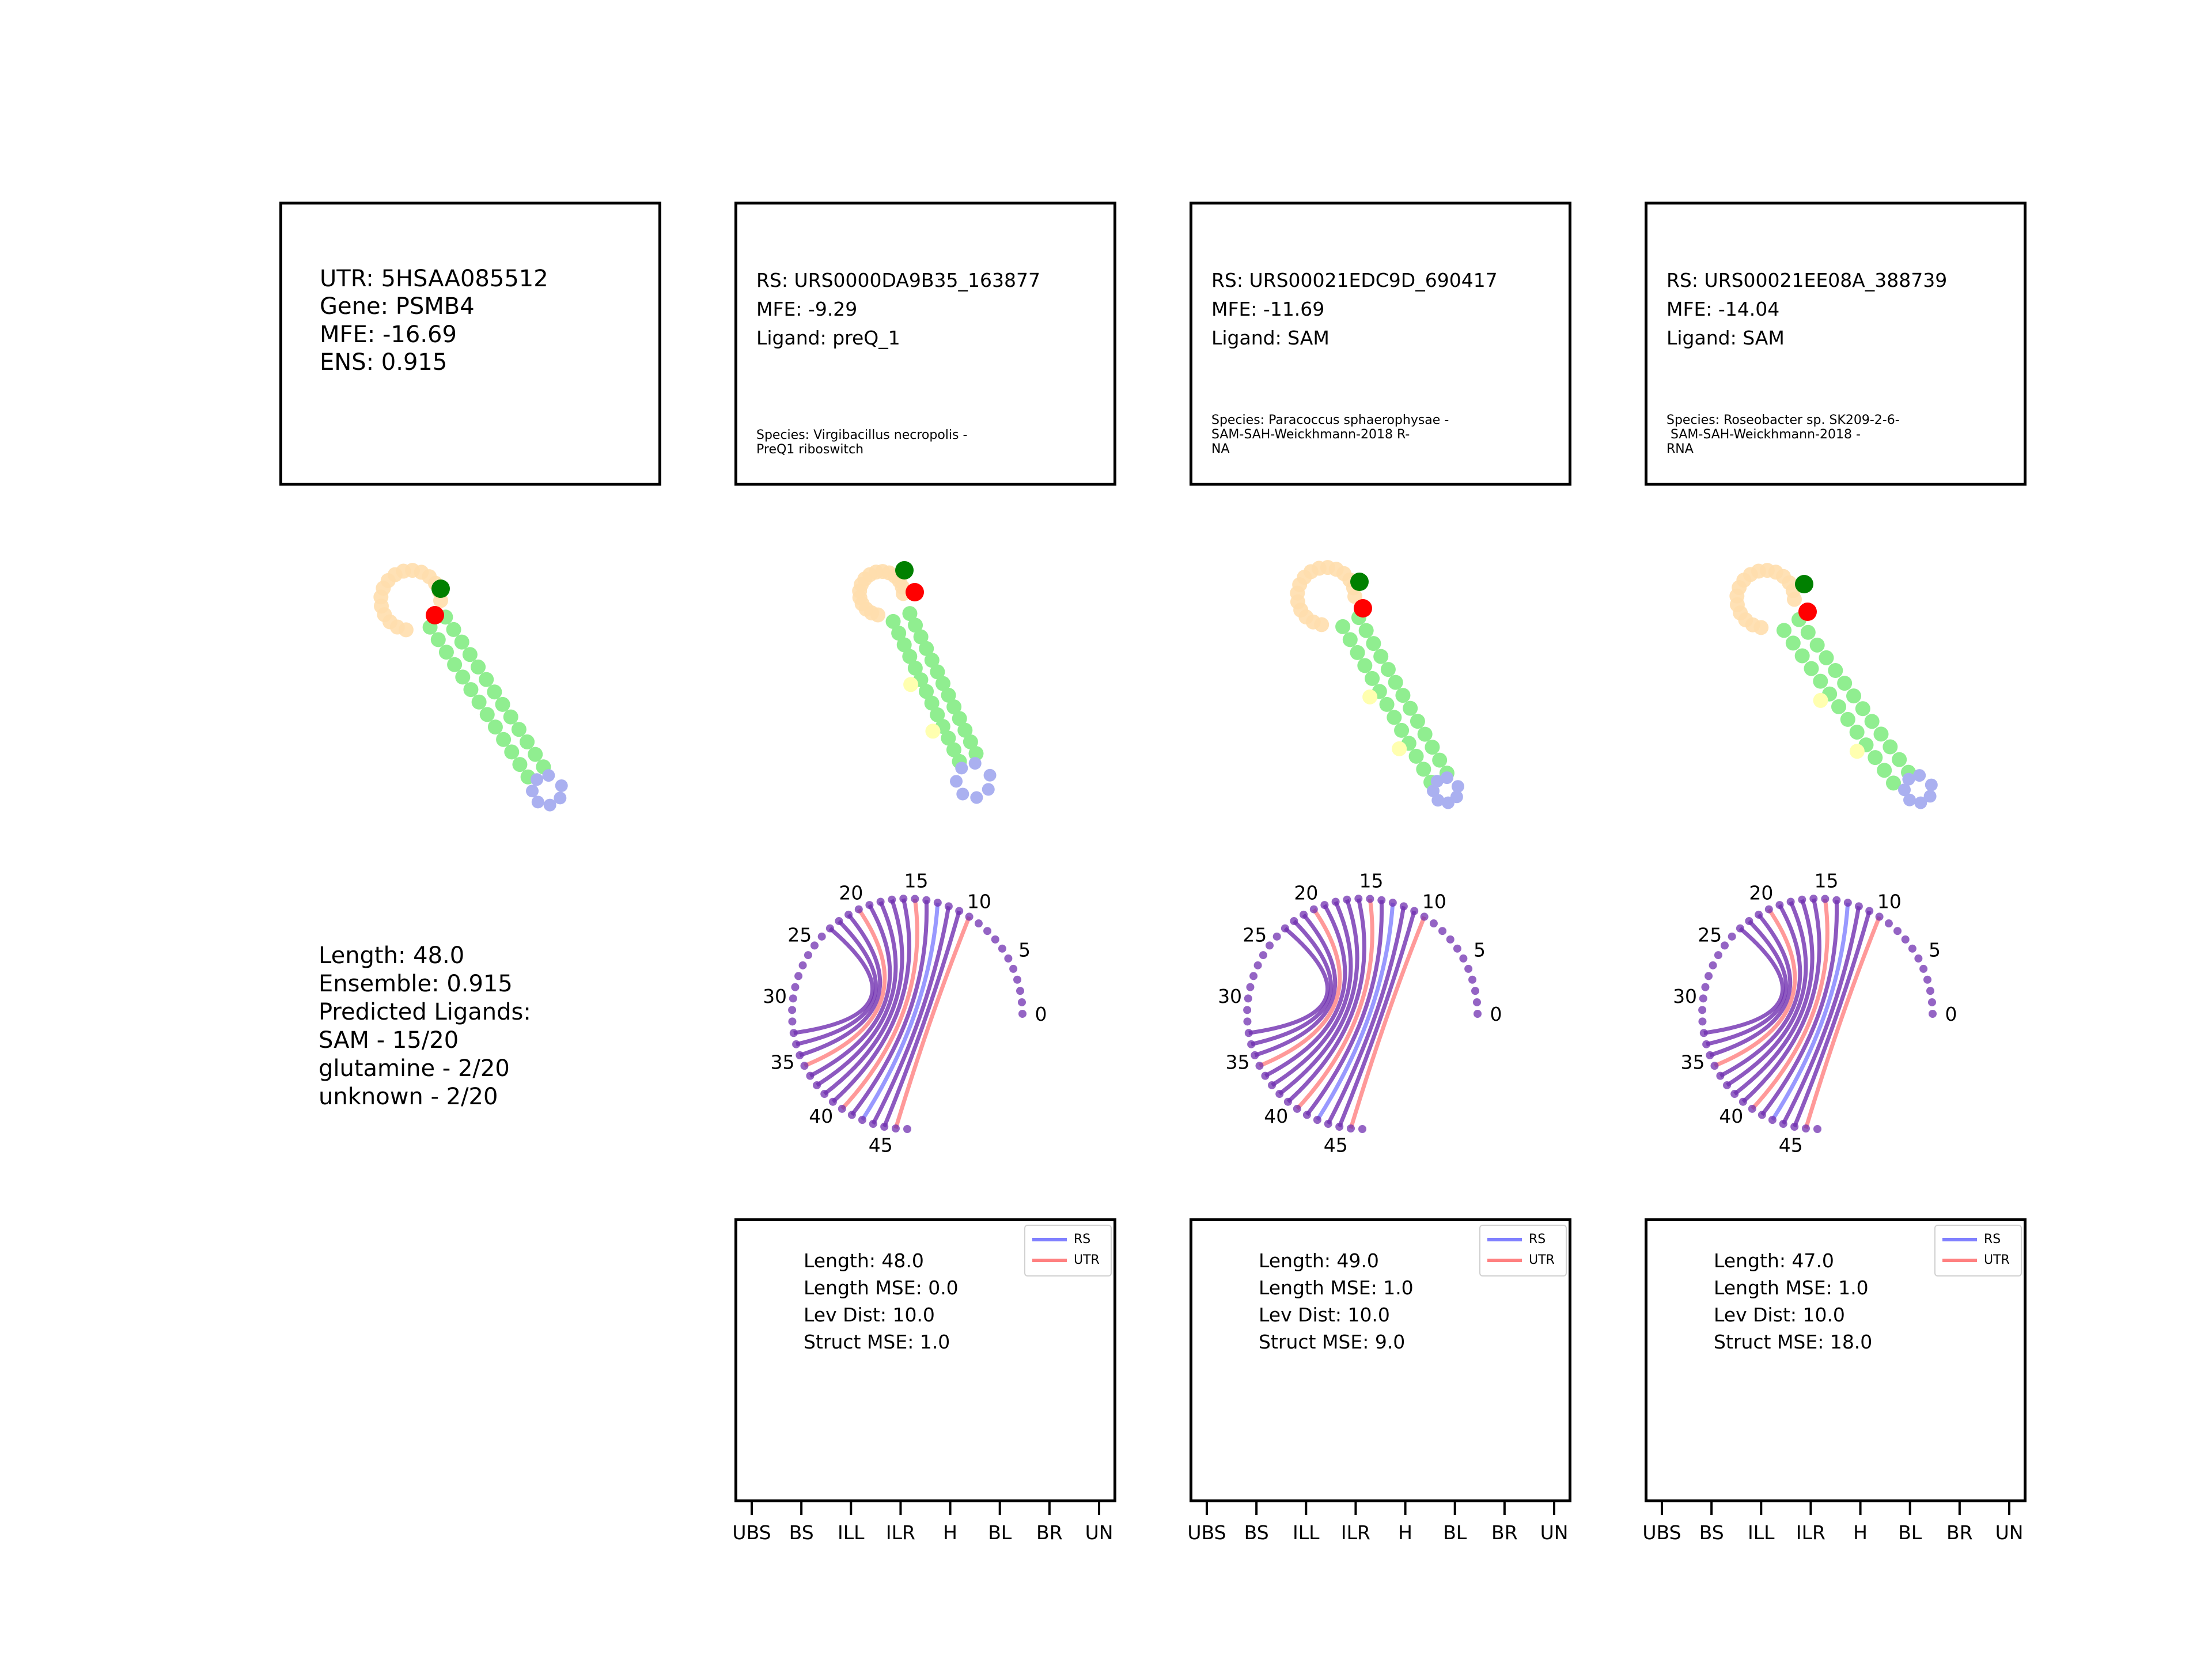  Describe the element at coordinates (1359, 582) in the screenshot. I see `start-marker` at that location.